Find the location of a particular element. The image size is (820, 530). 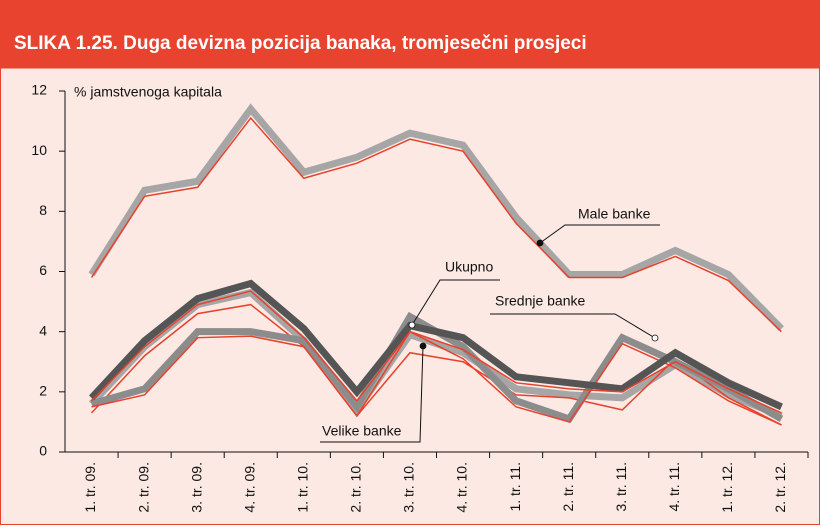

legend-label: Srednje banke is located at coordinates (540, 301).